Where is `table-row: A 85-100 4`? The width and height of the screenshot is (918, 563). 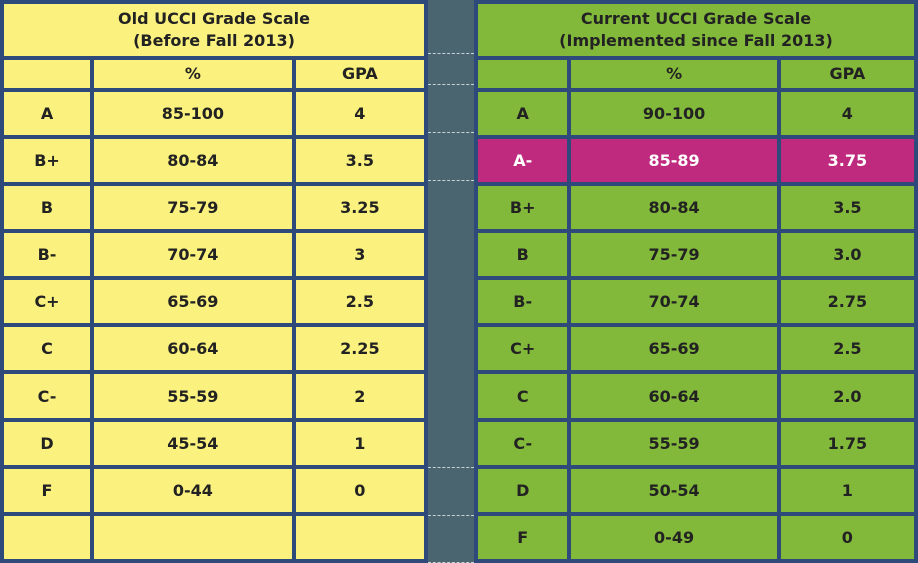 table-row: A 85-100 4 is located at coordinates (214, 113).